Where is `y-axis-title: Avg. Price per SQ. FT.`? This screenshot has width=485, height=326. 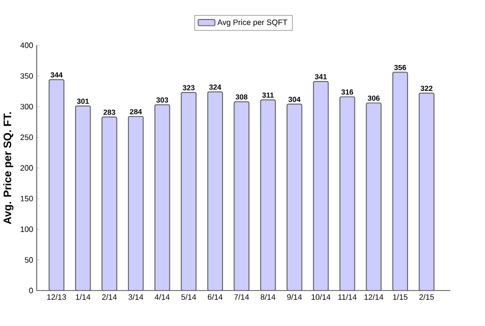 y-axis-title: Avg. Price per SQ. FT. is located at coordinates (8, 168).